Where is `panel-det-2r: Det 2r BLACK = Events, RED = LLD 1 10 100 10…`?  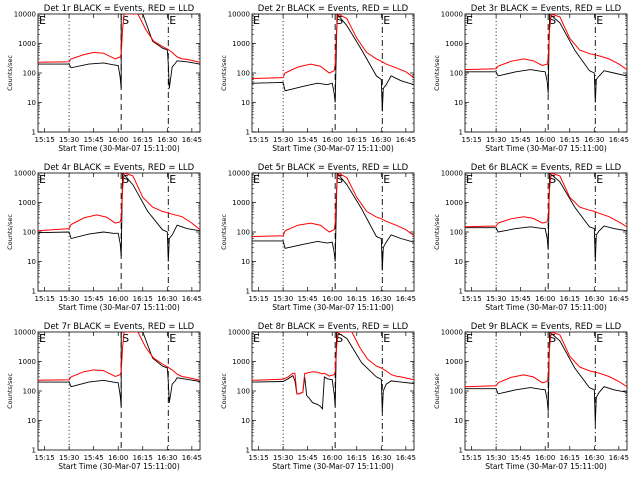 panel-det-2r: Det 2r BLACK = Events, RED = LLD 1 10 100 10… is located at coordinates (318, 78).